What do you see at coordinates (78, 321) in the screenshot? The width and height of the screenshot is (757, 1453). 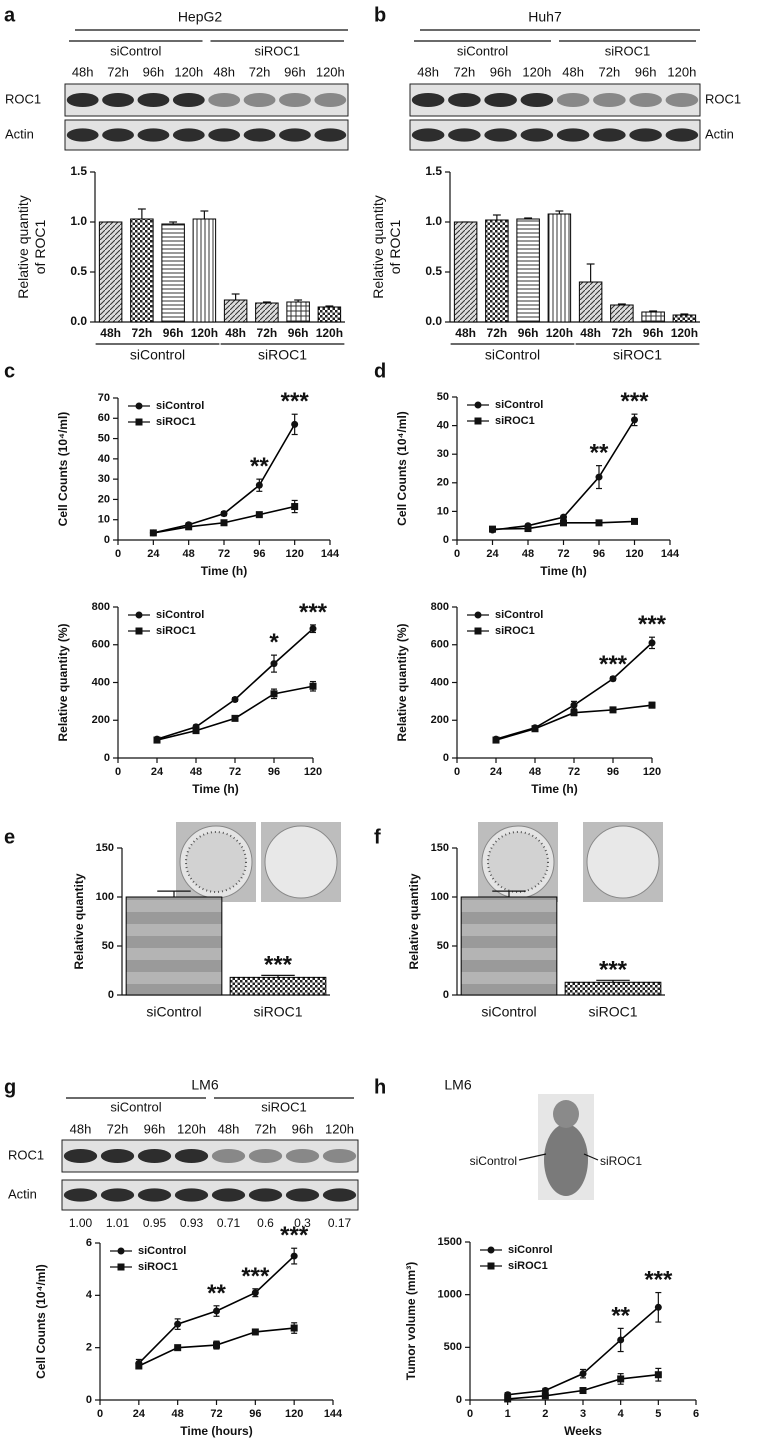 I see `y-tick-label: 0.0` at bounding box center [78, 321].